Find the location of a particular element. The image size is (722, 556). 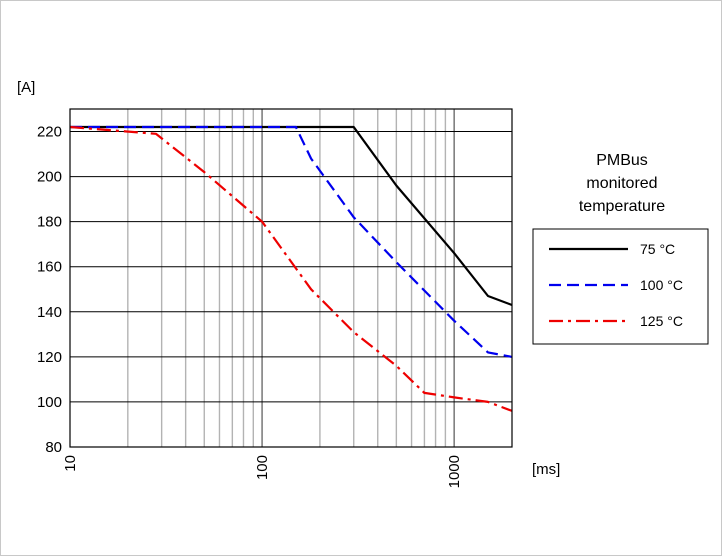

legend-label: 100 °C is located at coordinates (661, 285).